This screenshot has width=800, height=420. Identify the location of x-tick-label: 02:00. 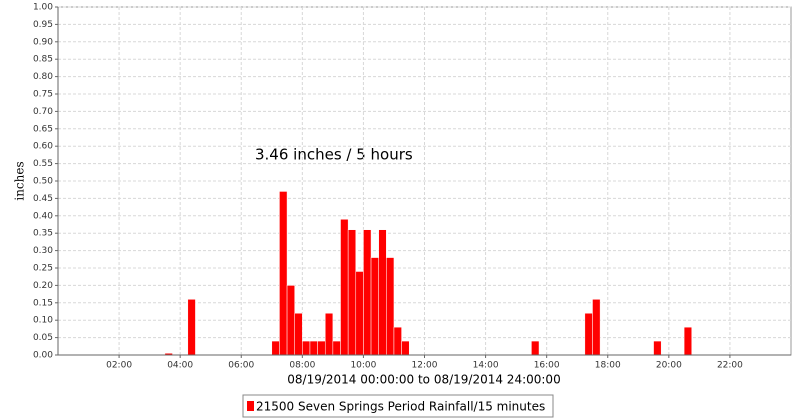
(119, 366).